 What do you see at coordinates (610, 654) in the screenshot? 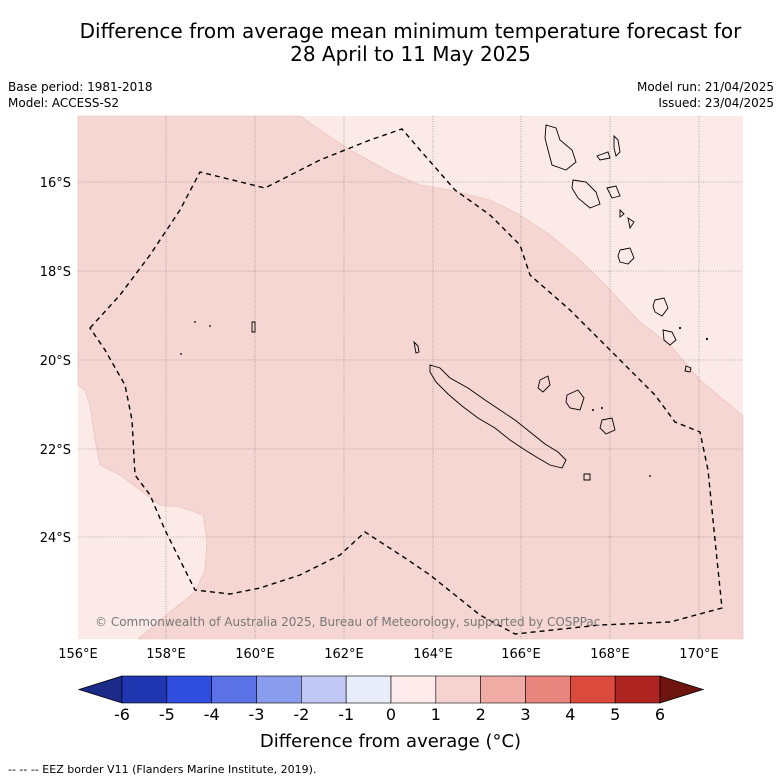
I see `lon-label-168: 168°E` at bounding box center [610, 654].